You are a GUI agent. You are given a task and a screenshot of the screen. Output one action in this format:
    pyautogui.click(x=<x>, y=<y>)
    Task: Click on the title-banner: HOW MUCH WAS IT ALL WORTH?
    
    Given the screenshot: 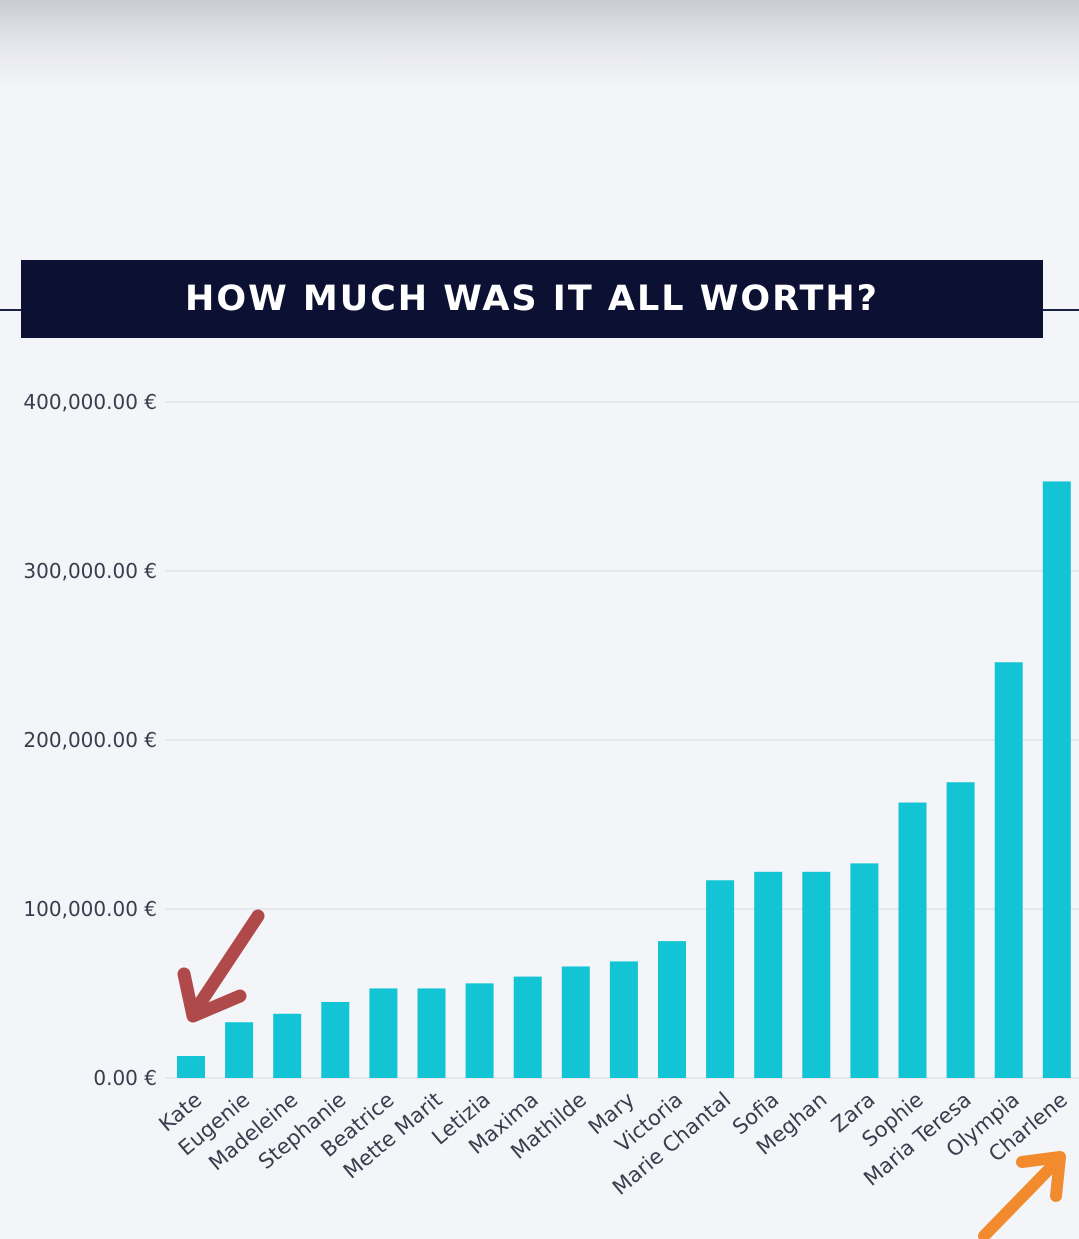 What is the action you would take?
    pyautogui.click(x=532, y=299)
    